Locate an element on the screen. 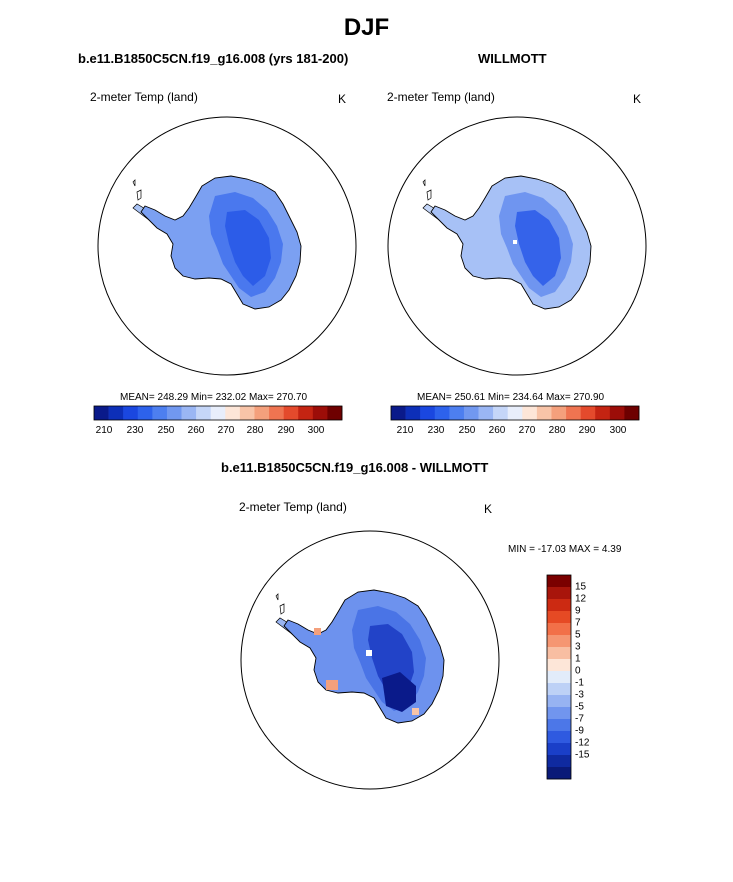 Image resolution: width=733 pixels, height=882 pixels. cb2-tick: 300 is located at coordinates (618, 430).